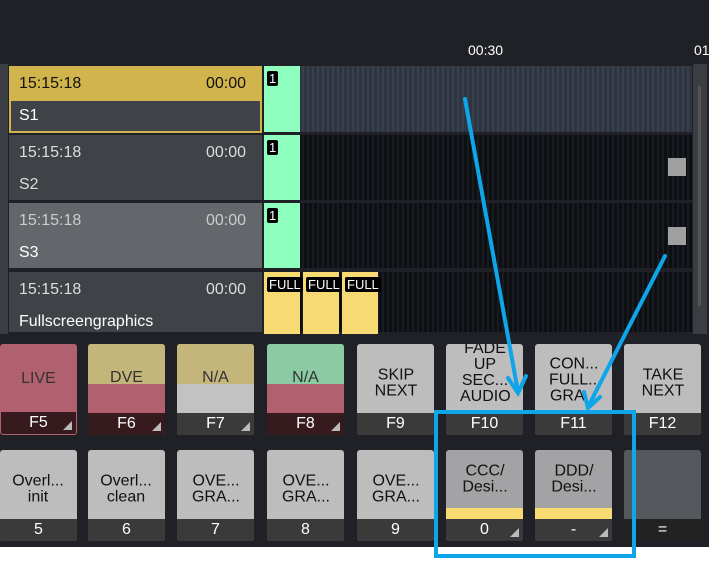 This screenshot has height=564, width=709. Describe the element at coordinates (700, 199) in the screenshot. I see `vertical-scrollbar` at that location.